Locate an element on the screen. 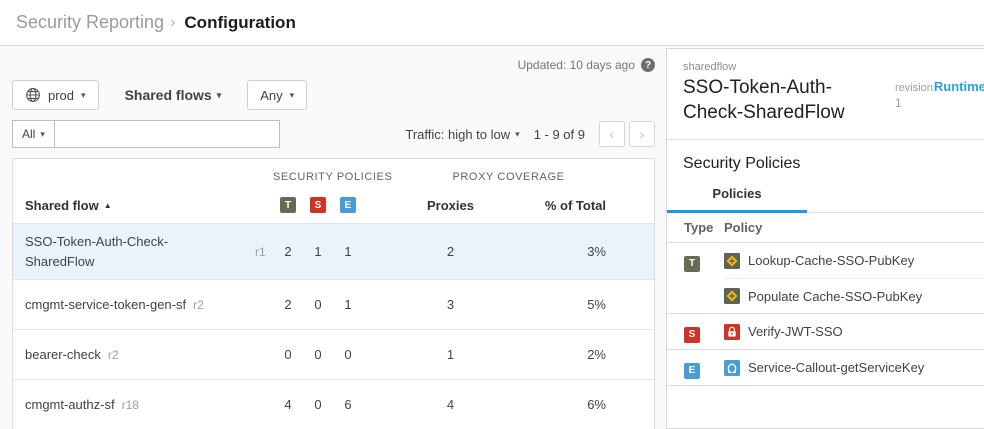 This screenshot has height=429, width=984. proxies-column-header: Proxies is located at coordinates (450, 205).